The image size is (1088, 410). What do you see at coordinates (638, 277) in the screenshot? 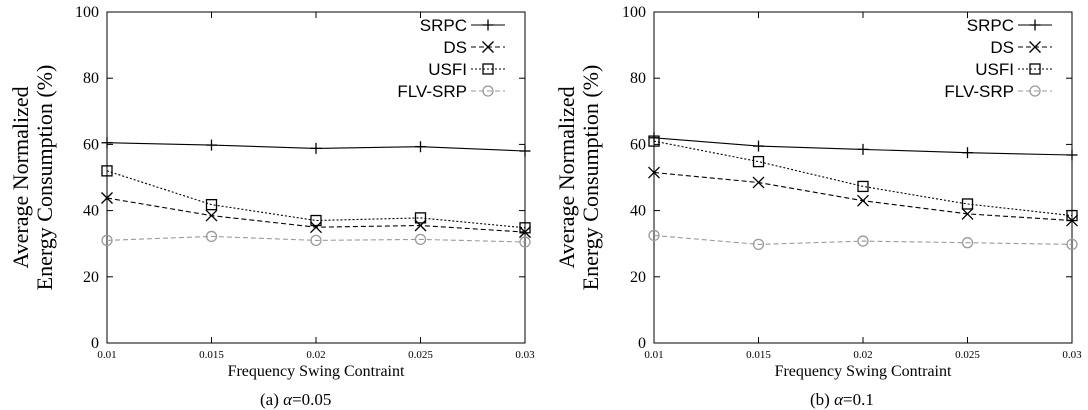
I see `y-tick-label: 20` at bounding box center [638, 277].